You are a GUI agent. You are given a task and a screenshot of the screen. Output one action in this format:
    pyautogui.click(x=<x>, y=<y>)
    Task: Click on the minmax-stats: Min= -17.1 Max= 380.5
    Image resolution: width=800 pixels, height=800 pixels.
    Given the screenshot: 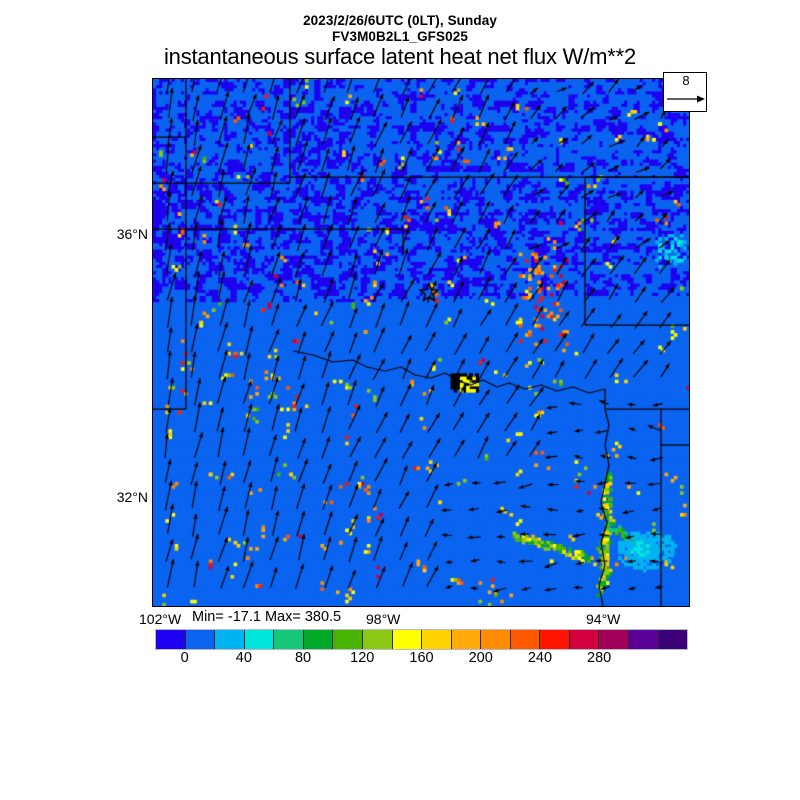 What is the action you would take?
    pyautogui.click(x=267, y=617)
    